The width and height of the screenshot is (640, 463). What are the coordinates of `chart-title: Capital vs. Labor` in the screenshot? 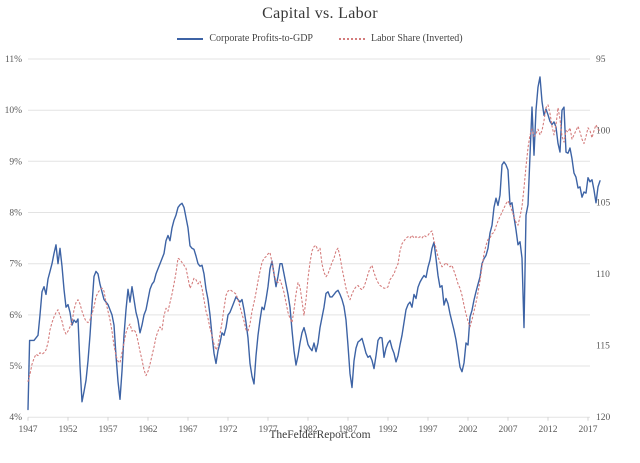 It's located at (320, 13).